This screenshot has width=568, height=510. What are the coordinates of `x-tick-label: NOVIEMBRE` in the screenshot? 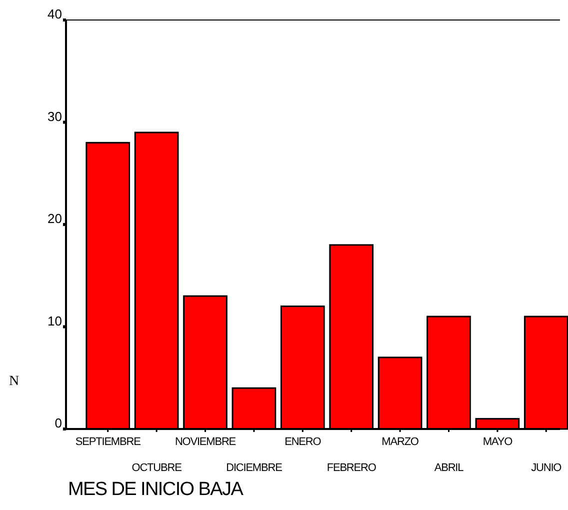 It's located at (205, 442).